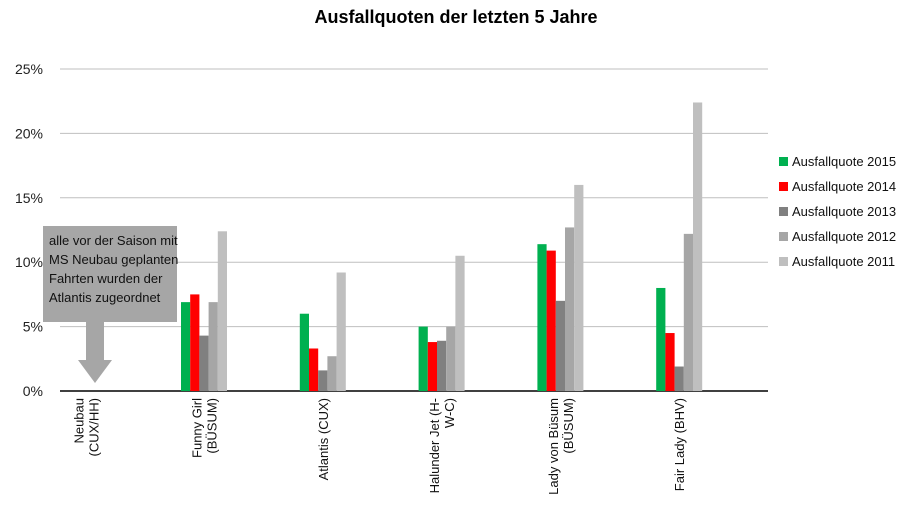  Describe the element at coordinates (95, 371) in the screenshot. I see `arrow-down-icon` at that location.